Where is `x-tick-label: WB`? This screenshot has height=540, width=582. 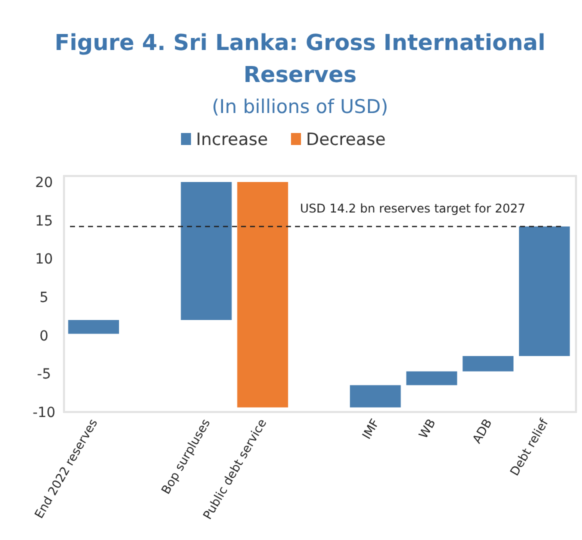
x-tick-label: WB is located at coordinates (427, 428).